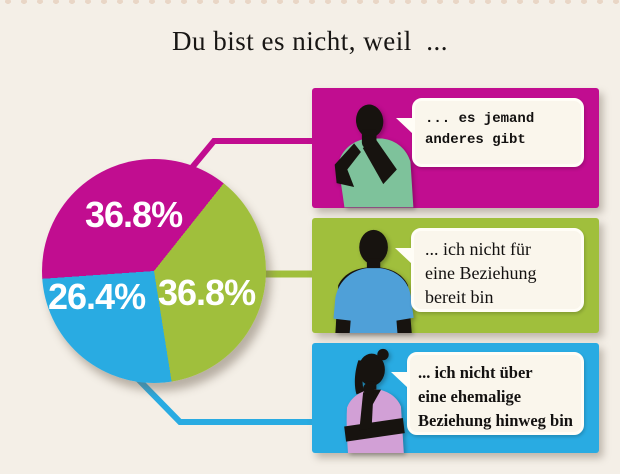 The width and height of the screenshot is (620, 474). Describe the element at coordinates (374, 156) in the screenshot. I see `person-thinking-icon` at that location.